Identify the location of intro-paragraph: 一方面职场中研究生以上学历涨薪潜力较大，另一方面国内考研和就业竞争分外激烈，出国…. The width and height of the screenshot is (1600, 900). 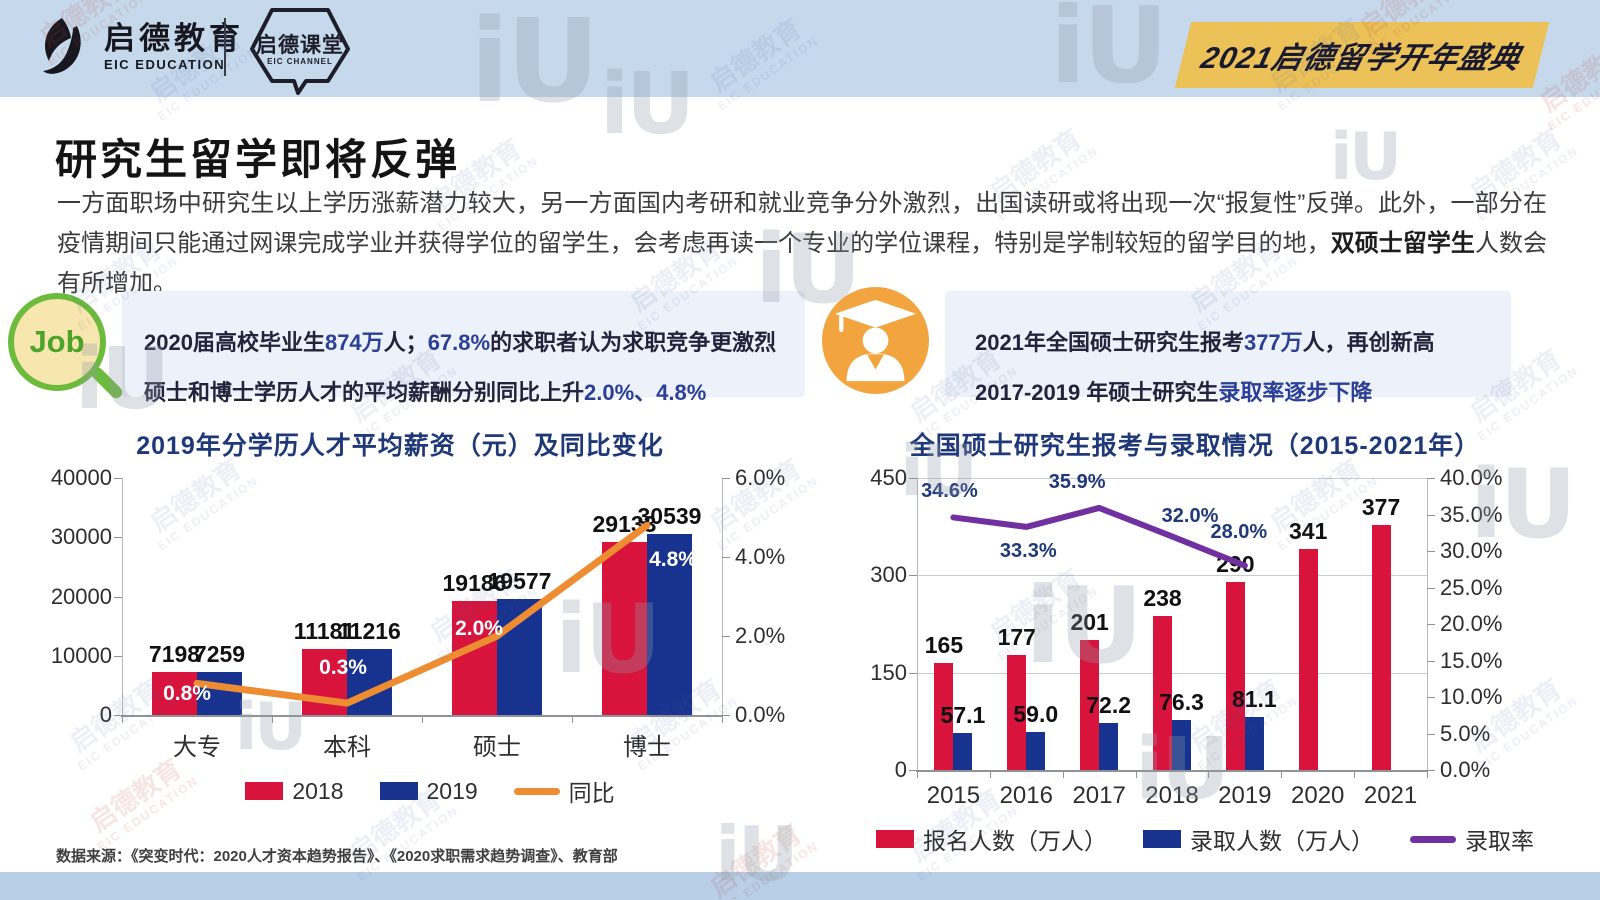
(802, 244).